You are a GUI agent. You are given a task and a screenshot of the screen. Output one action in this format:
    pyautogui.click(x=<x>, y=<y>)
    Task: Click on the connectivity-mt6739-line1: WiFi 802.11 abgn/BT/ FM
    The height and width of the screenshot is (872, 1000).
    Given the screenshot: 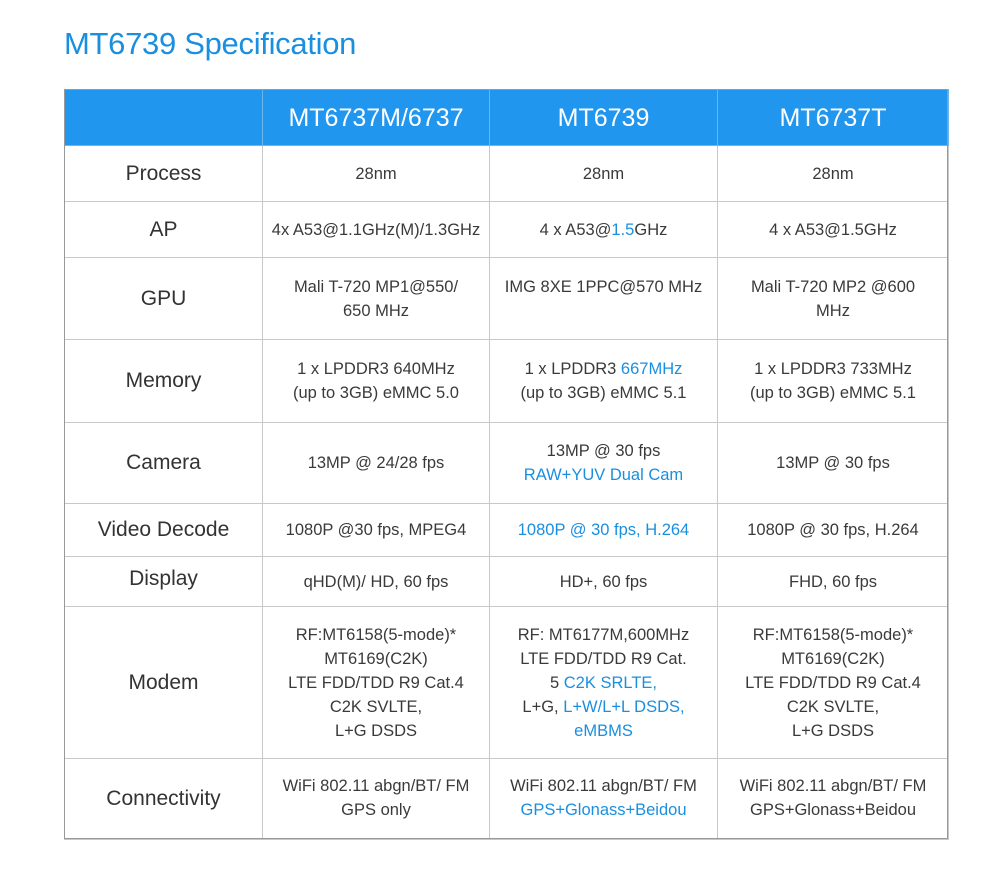 What is the action you would take?
    pyautogui.click(x=603, y=786)
    